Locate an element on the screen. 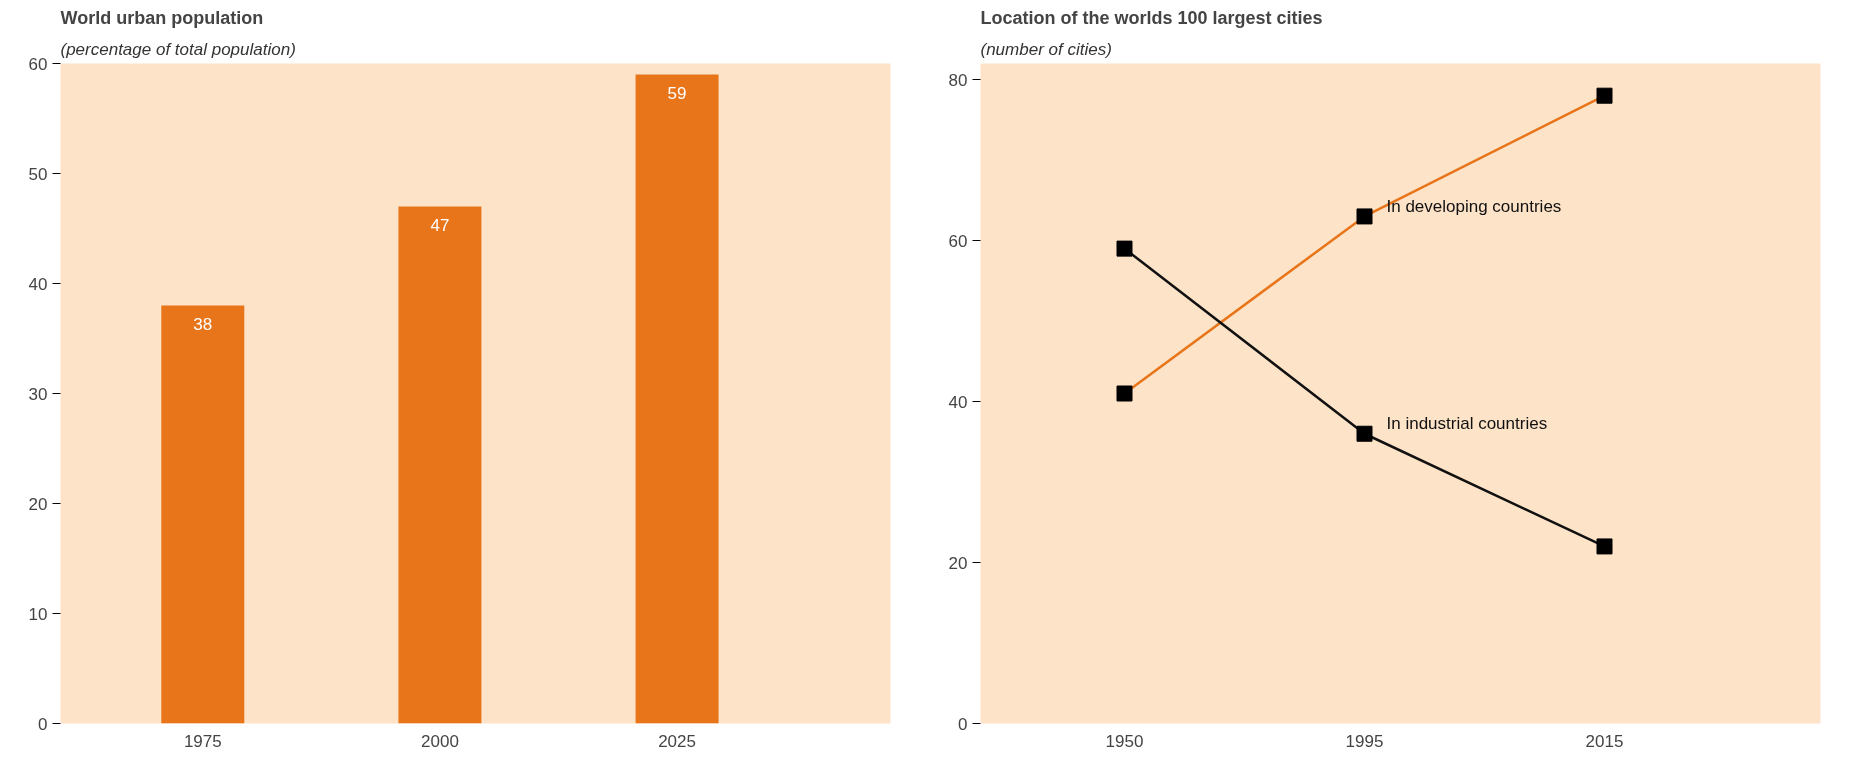 The height and width of the screenshot is (773, 1859). y-tick-label: 80 is located at coordinates (958, 80).